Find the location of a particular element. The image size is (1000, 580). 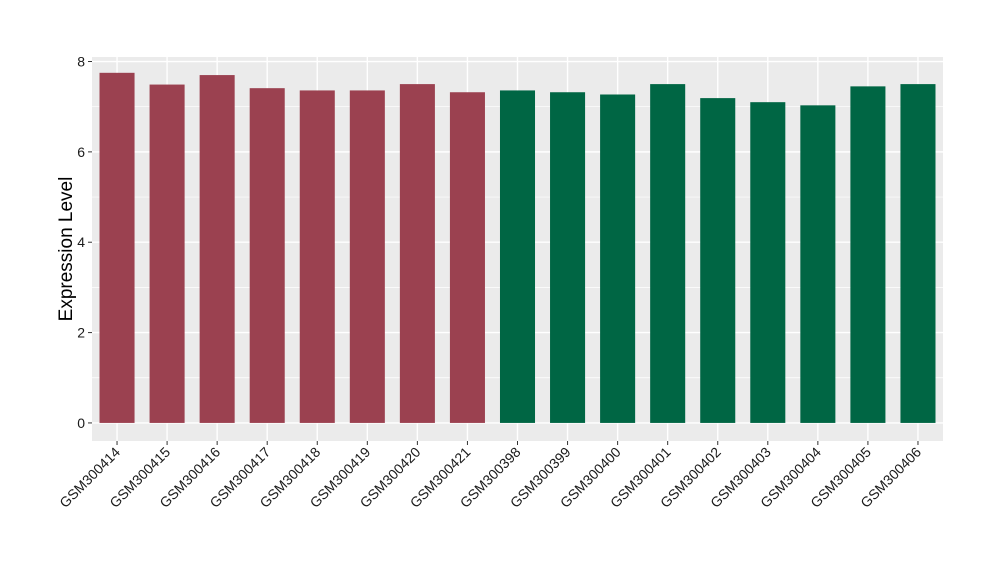

bar-gsm300401 is located at coordinates (668, 253).